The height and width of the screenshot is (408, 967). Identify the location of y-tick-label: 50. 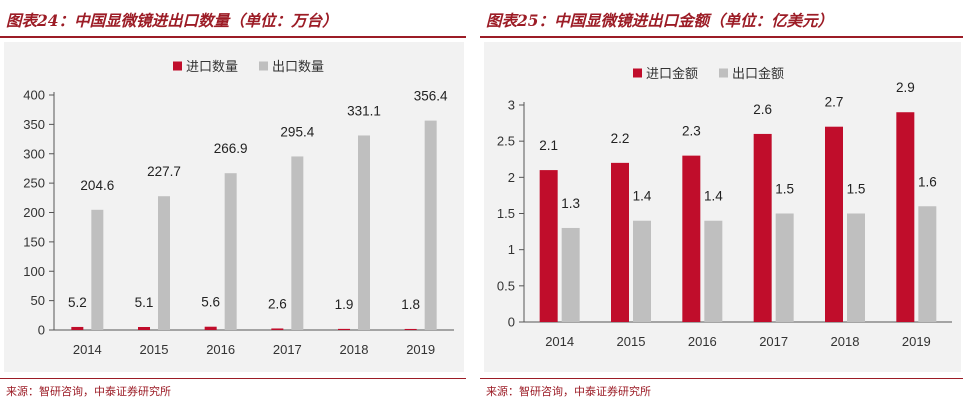
(38, 300).